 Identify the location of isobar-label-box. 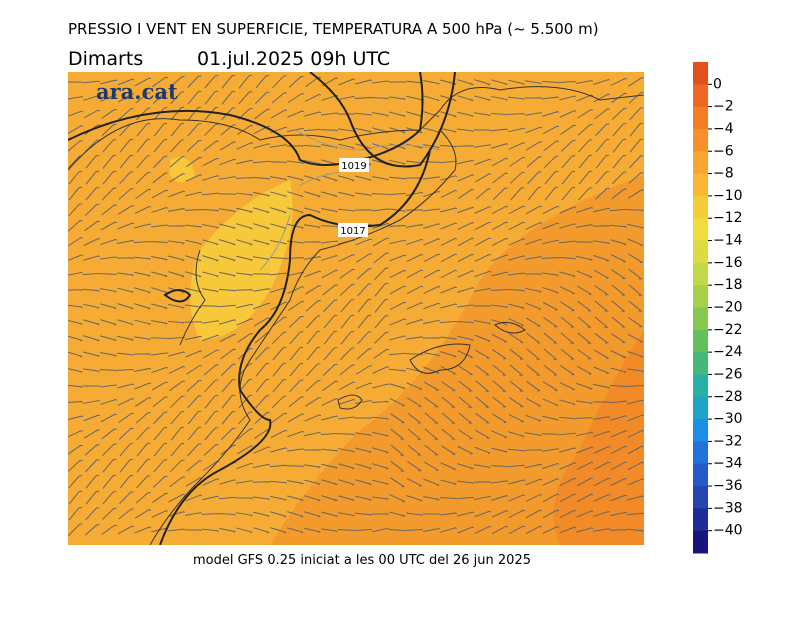
(353, 230).